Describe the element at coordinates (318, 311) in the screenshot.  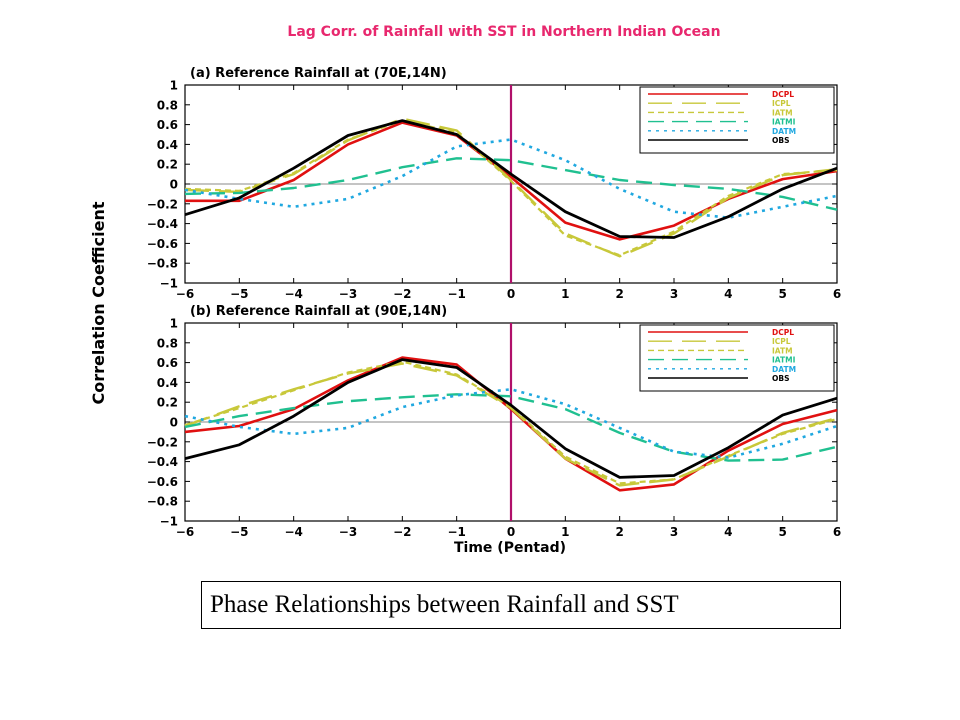
I see `panel-title: (b) Reference Rainfall at (90E,14N)` at that location.